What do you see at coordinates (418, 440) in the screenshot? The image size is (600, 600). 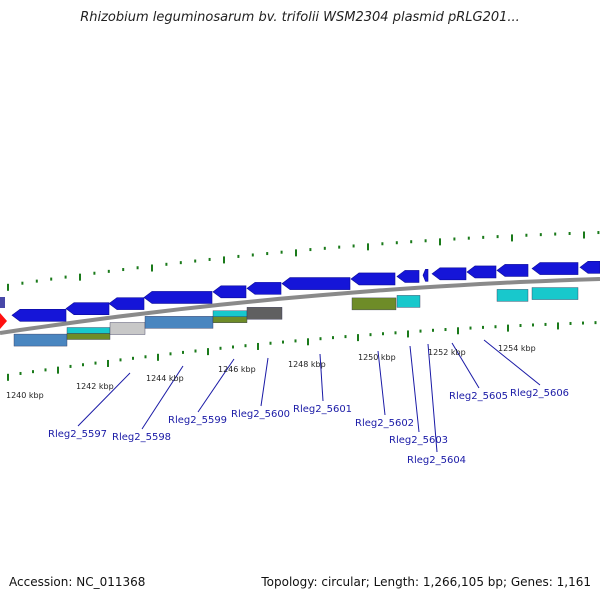 I see `gene-label-rleg2-5603: Rleg2_5603` at bounding box center [418, 440].